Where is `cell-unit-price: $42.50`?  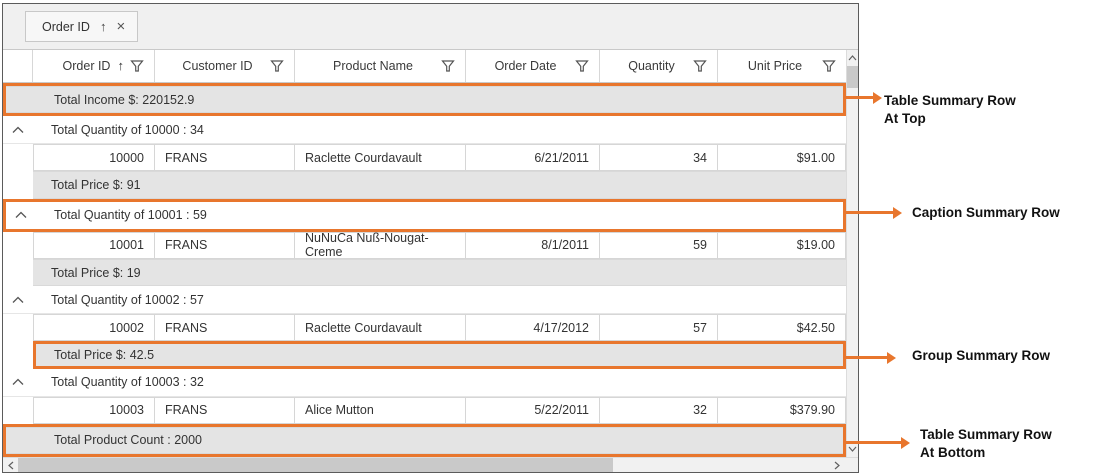 cell-unit-price: $42.50 is located at coordinates (782, 328).